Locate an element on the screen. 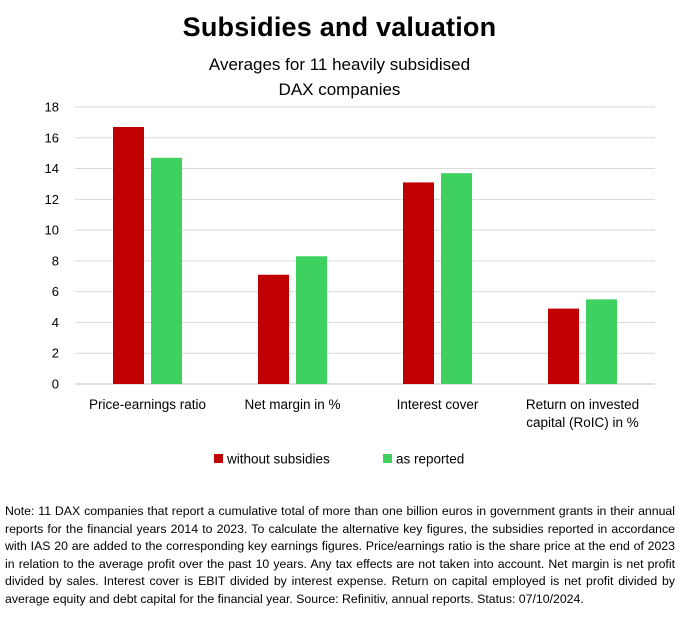 The image size is (679, 635). y-tick-label: 14 is located at coordinates (52, 168).